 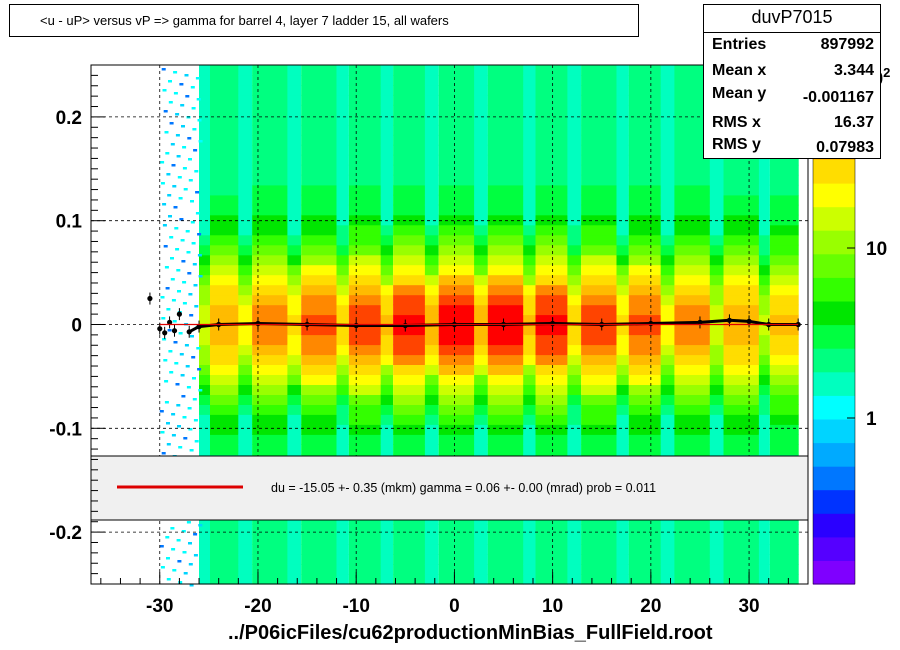 What do you see at coordinates (257, 606) in the screenshot?
I see `x-tick-label: -20` at bounding box center [257, 606].